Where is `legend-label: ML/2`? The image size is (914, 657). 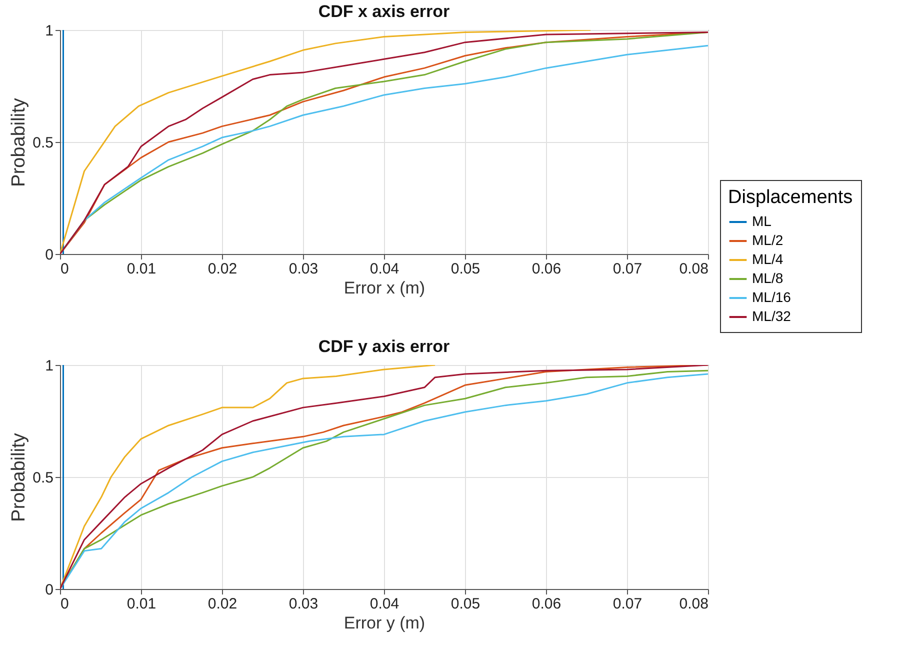 legend-label: ML/2 is located at coordinates (768, 240).